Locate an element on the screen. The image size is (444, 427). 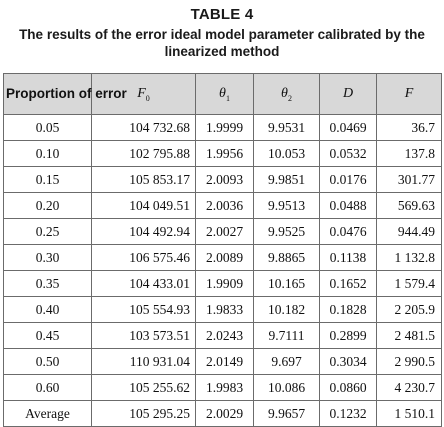
theta2-cell: 10.165 is located at coordinates (286, 283).